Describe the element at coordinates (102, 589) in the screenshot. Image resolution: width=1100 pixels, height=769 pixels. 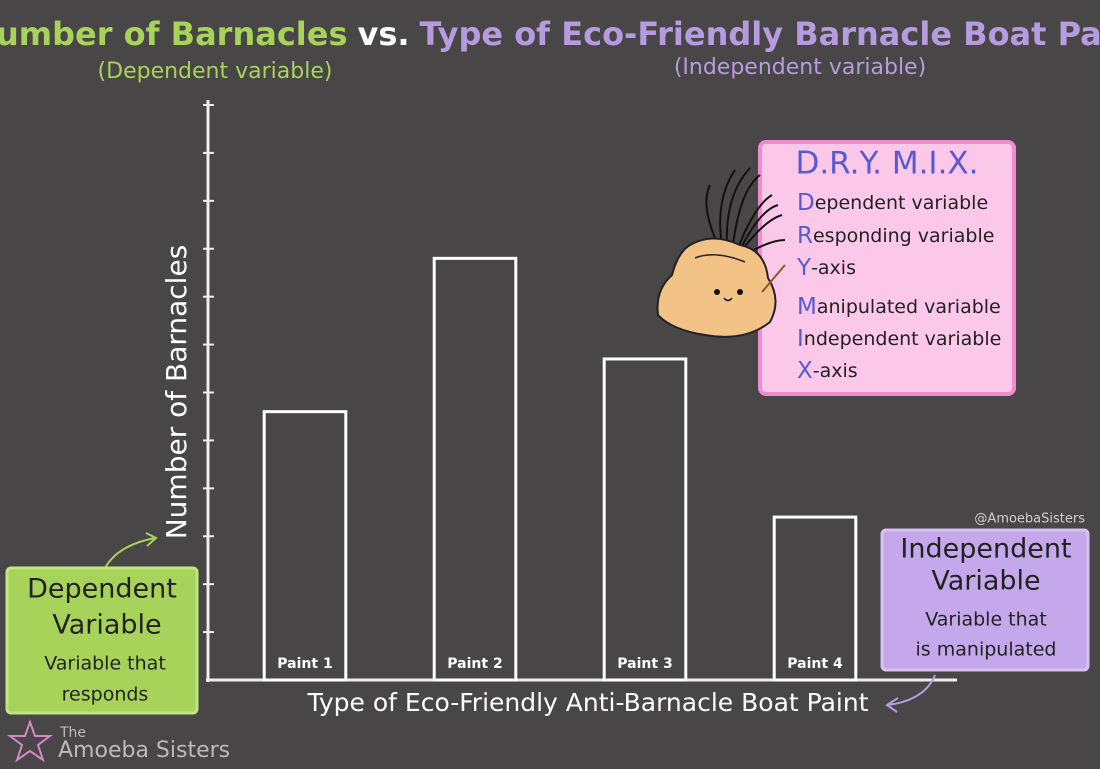
I see `box-title: Dependent` at that location.